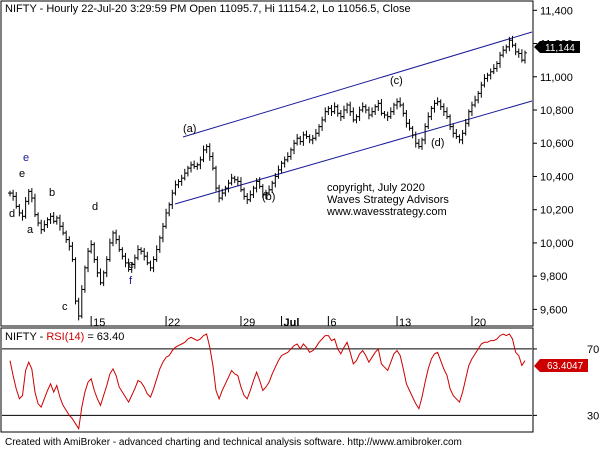 The image size is (605, 450). I want to click on date-axis: 15 22 29 Jul 6 13 20, so click(288, 322).